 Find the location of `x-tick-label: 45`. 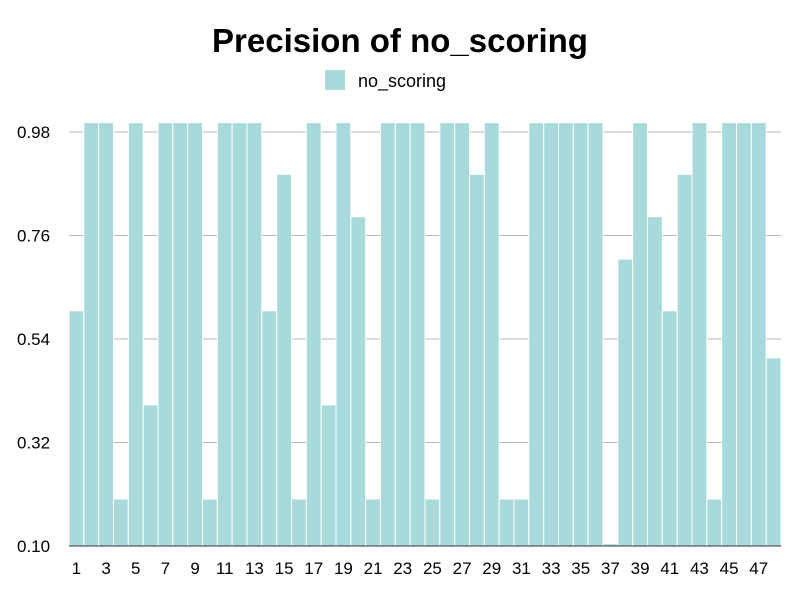

x-tick-label: 45 is located at coordinates (729, 568).